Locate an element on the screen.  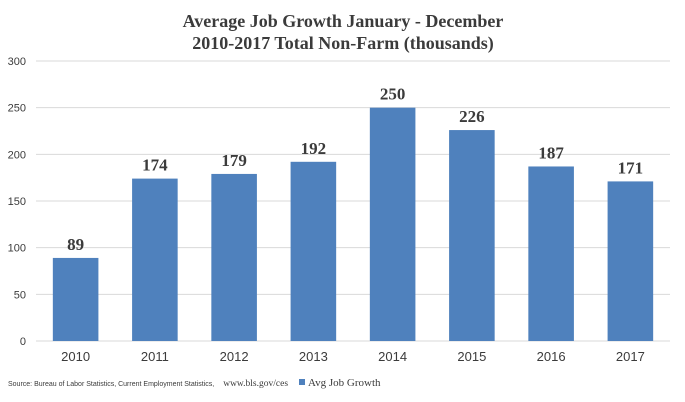
bar-value-label: 250 is located at coordinates (393, 94).